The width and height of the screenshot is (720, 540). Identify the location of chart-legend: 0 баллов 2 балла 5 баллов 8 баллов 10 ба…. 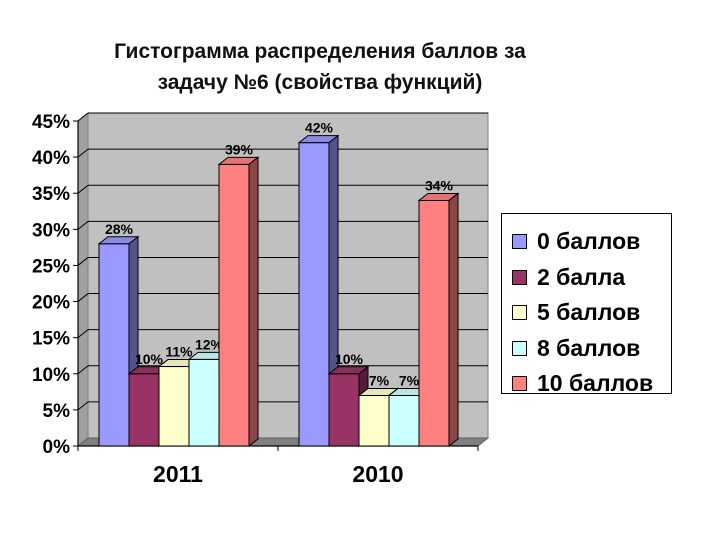
(586, 304).